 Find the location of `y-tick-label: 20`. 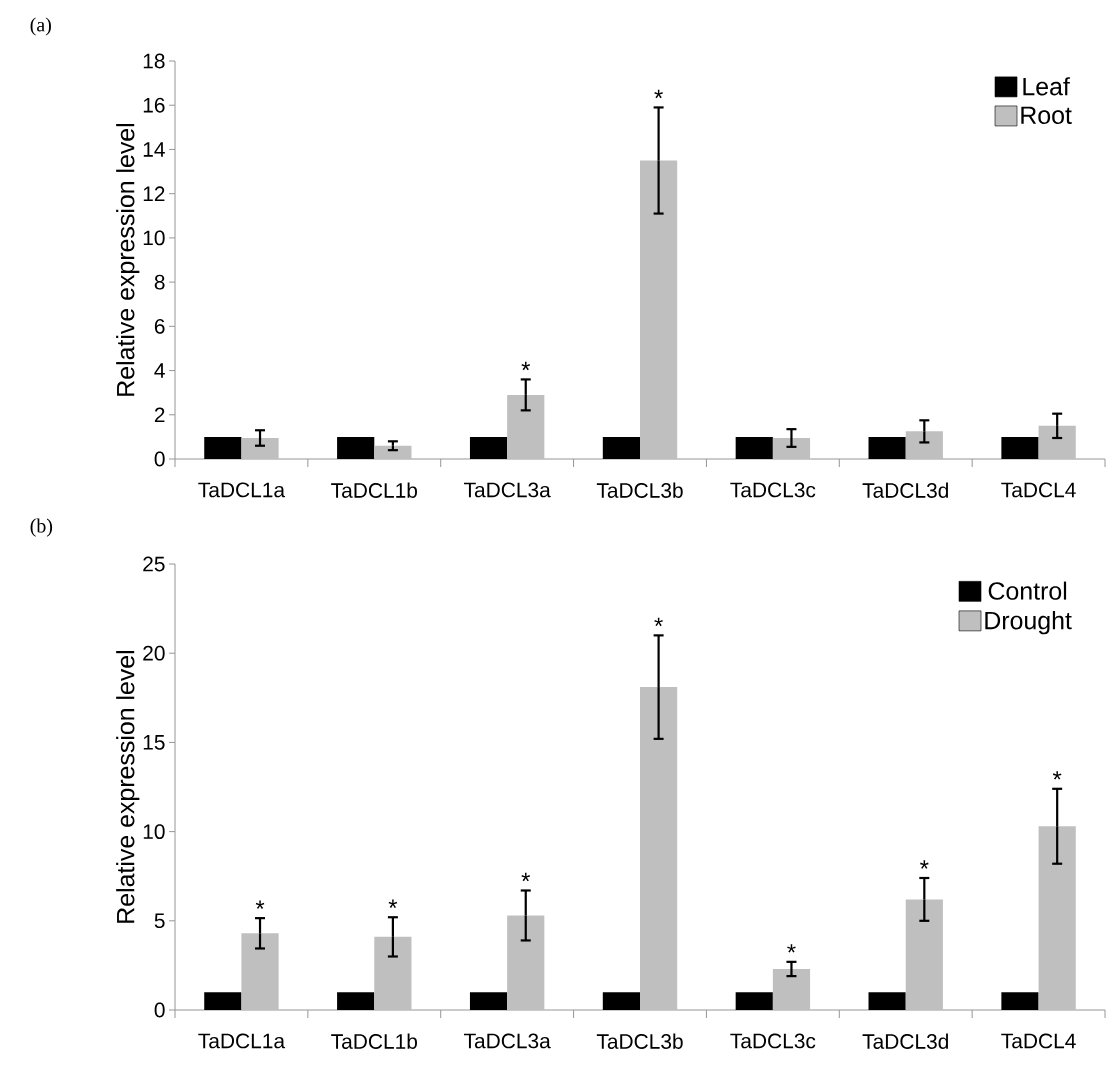

y-tick-label: 20 is located at coordinates (154, 653).